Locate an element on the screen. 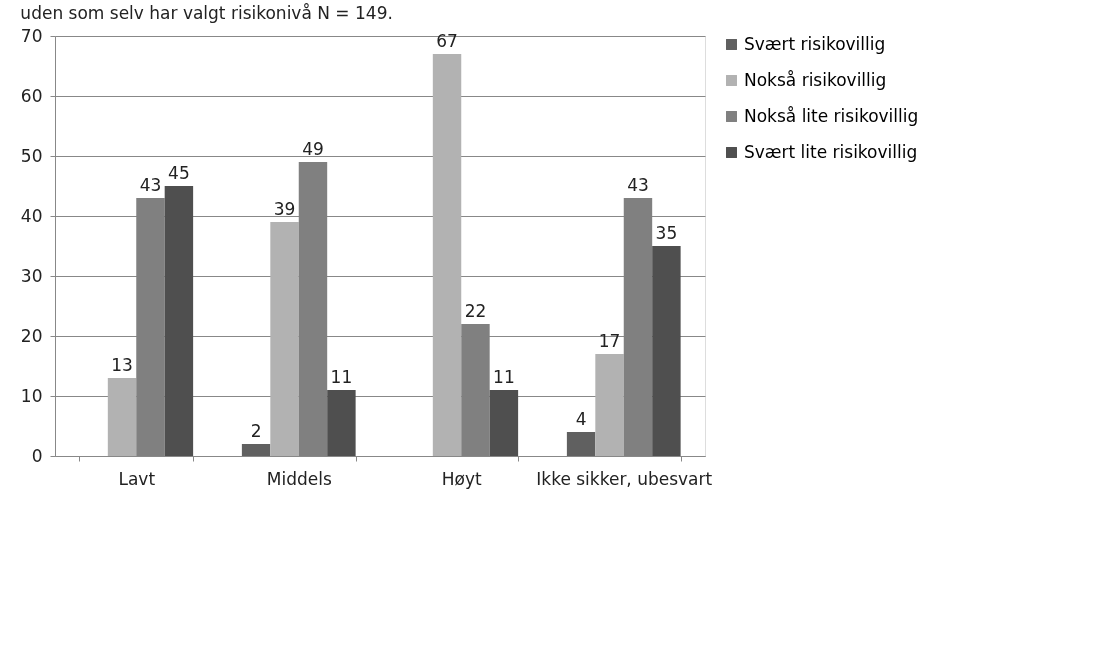 The height and width of the screenshot is (651, 1108). data-label: 49 is located at coordinates (313, 149).